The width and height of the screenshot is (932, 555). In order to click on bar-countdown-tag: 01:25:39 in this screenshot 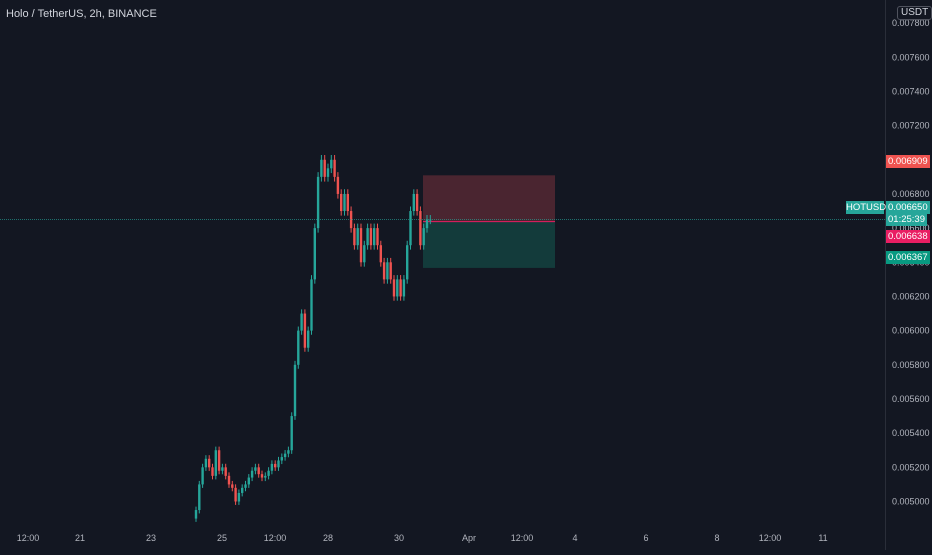, I will do `click(906, 219)`.